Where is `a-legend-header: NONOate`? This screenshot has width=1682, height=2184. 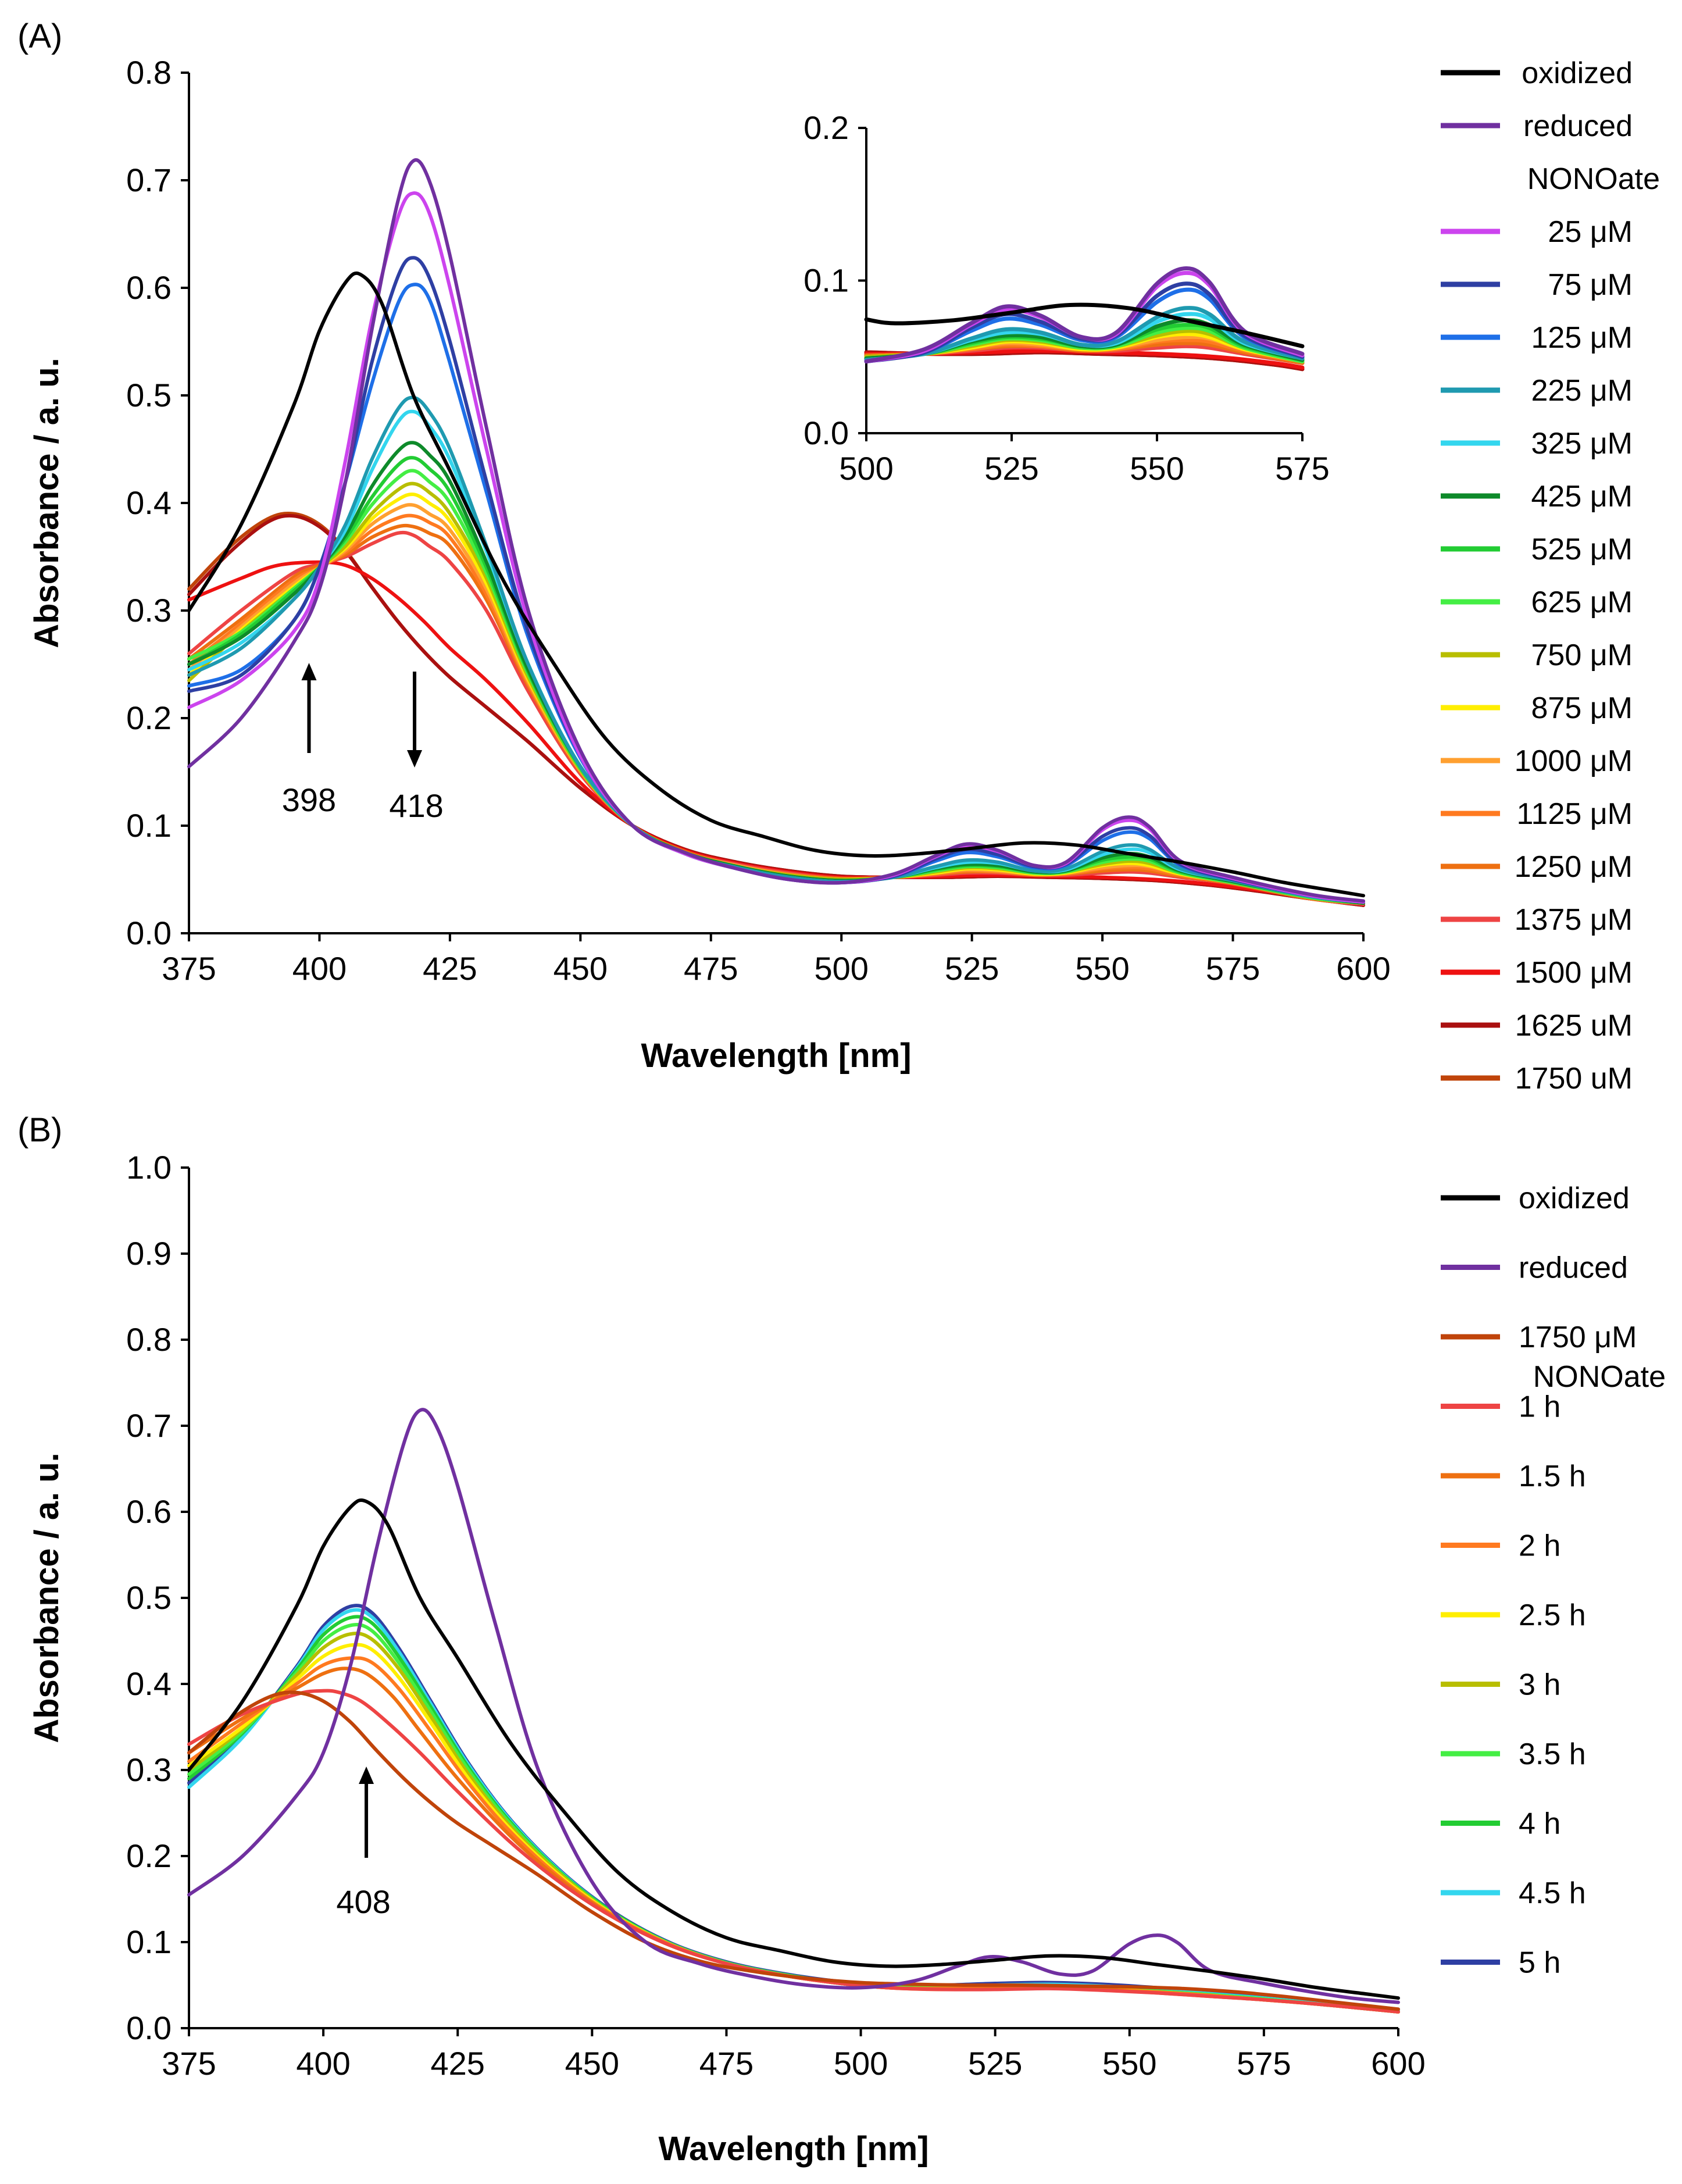 a-legend-header: NONOate is located at coordinates (1593, 179).